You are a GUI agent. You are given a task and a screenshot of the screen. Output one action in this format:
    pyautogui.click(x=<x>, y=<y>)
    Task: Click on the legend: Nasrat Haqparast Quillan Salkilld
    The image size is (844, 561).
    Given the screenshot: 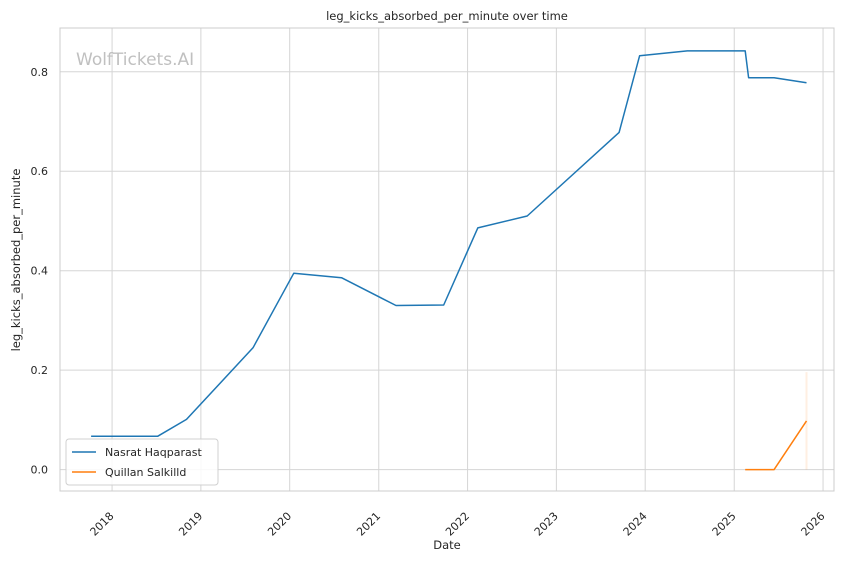 What is the action you would take?
    pyautogui.click(x=142, y=462)
    